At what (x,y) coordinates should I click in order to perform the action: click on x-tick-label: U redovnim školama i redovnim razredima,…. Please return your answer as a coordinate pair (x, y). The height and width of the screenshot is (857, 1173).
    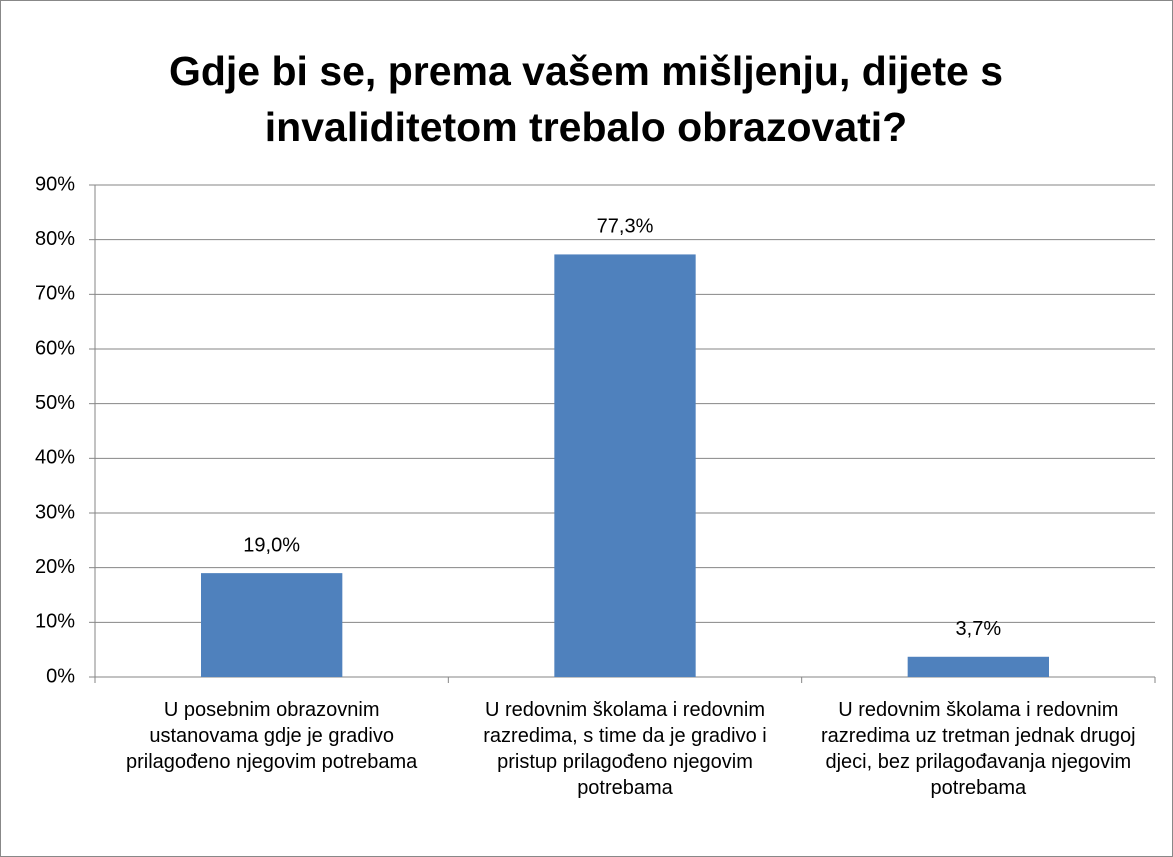
    Looking at the image, I should click on (625, 749).